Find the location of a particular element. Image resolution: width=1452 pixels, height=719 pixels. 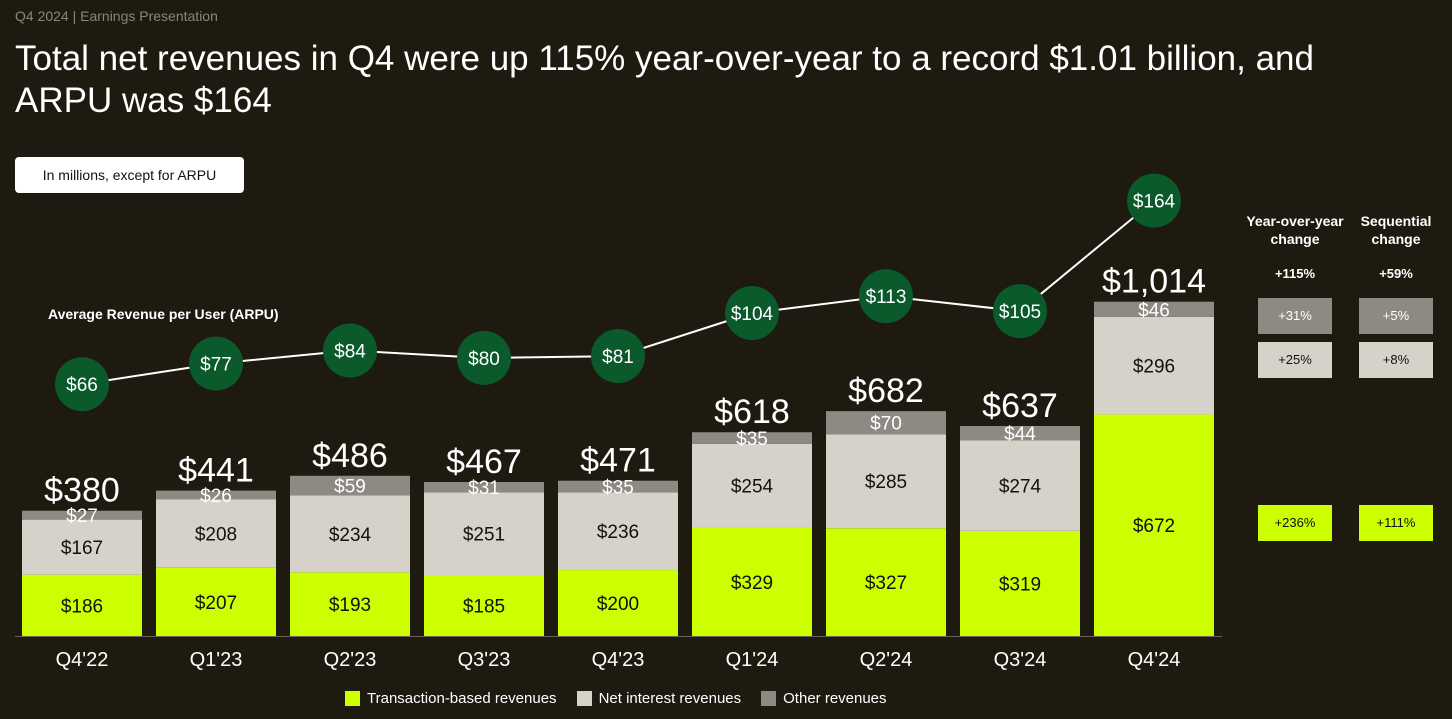

arpu-value-label: $104 is located at coordinates (752, 314).